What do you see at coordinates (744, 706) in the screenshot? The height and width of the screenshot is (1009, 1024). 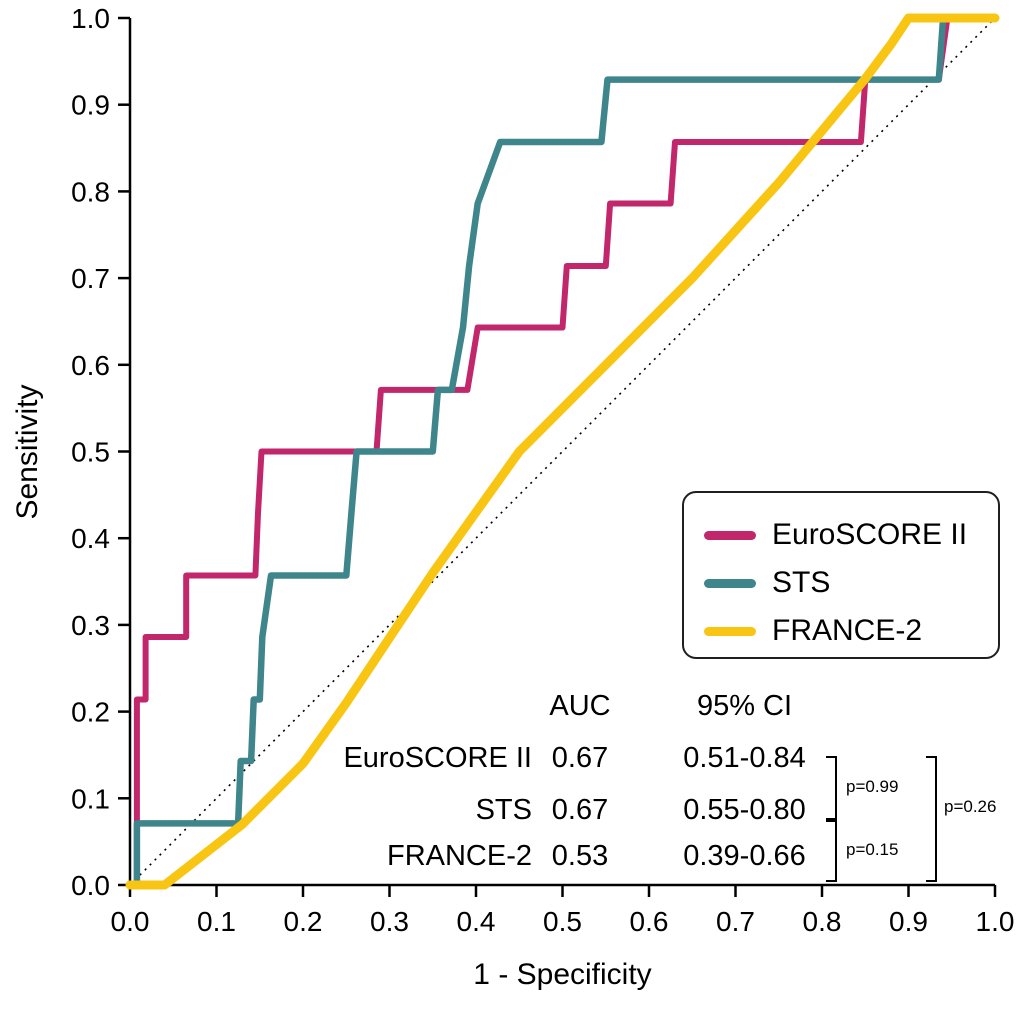 I see `stats-header-ci: 95% CI` at bounding box center [744, 706].